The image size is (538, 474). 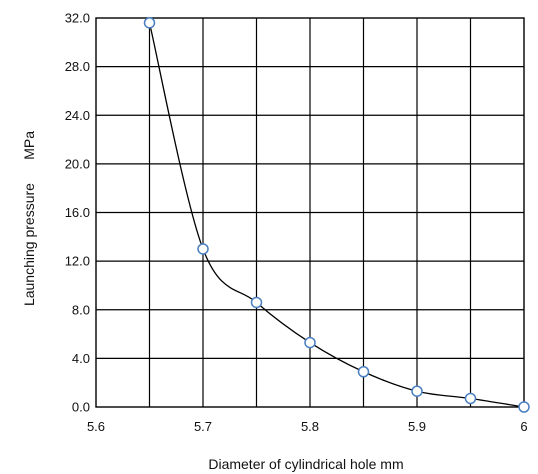 I want to click on x-tick-label: 5.9, so click(x=417, y=426).